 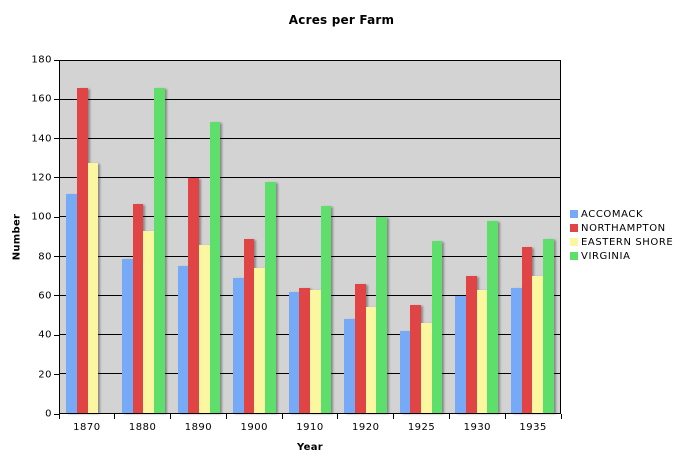 I want to click on bar-group-1910, so click(x=310, y=237).